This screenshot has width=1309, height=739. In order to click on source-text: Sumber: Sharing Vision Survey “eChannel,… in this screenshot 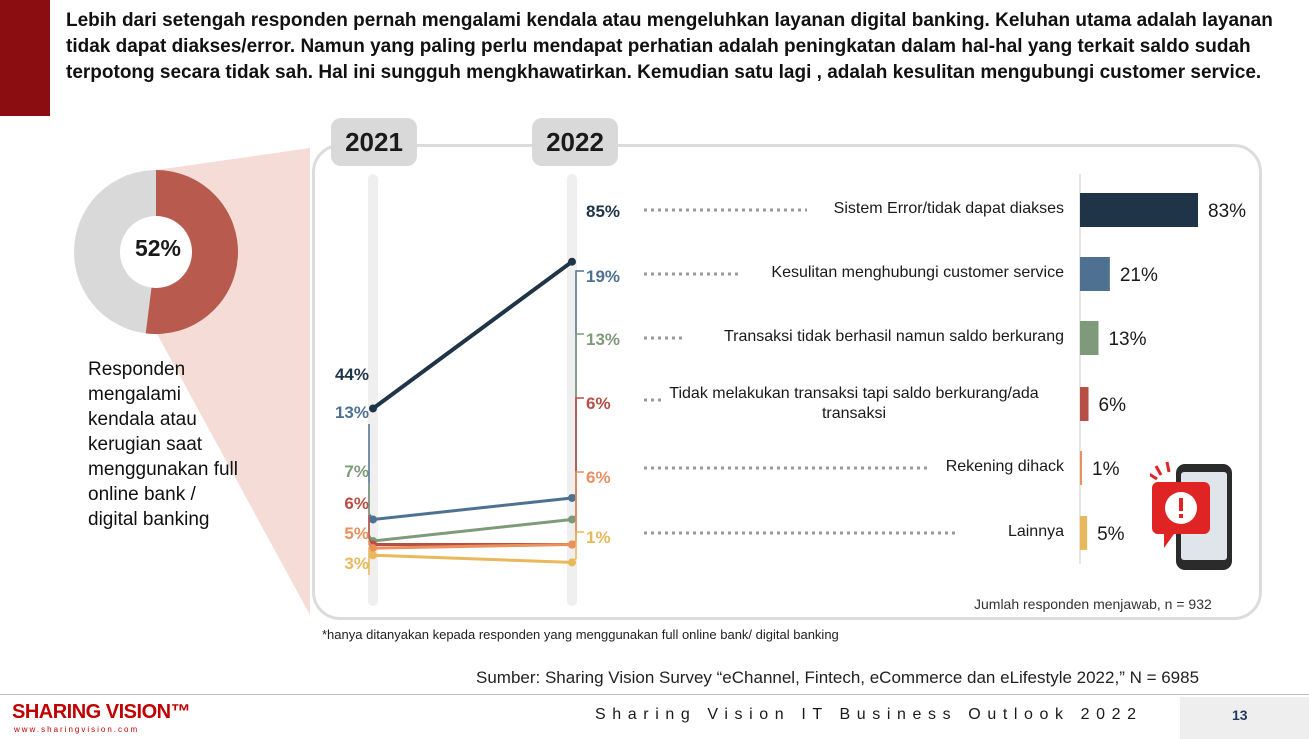, I will do `click(838, 677)`.